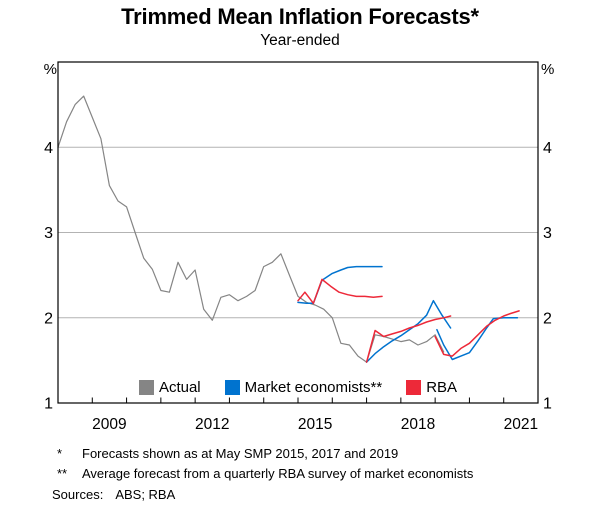 The height and width of the screenshot is (509, 600). Describe the element at coordinates (48, 233) in the screenshot. I see `y-axis-label-left-3: 3` at that location.